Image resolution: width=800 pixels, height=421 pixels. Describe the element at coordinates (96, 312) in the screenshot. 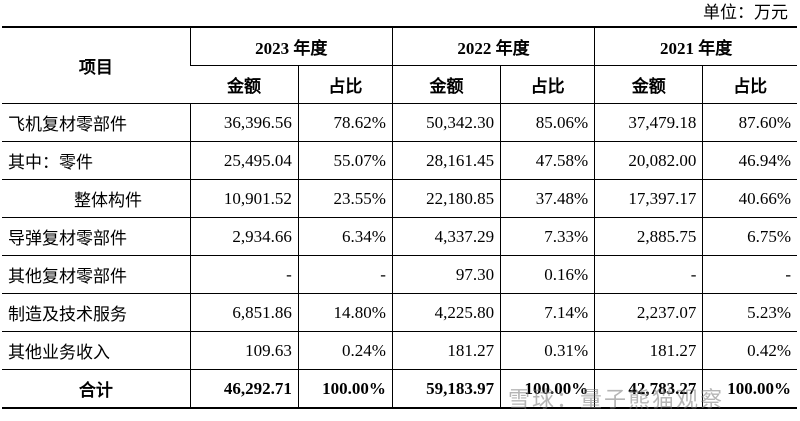

I see `row-label: 制造及技术服务` at that location.